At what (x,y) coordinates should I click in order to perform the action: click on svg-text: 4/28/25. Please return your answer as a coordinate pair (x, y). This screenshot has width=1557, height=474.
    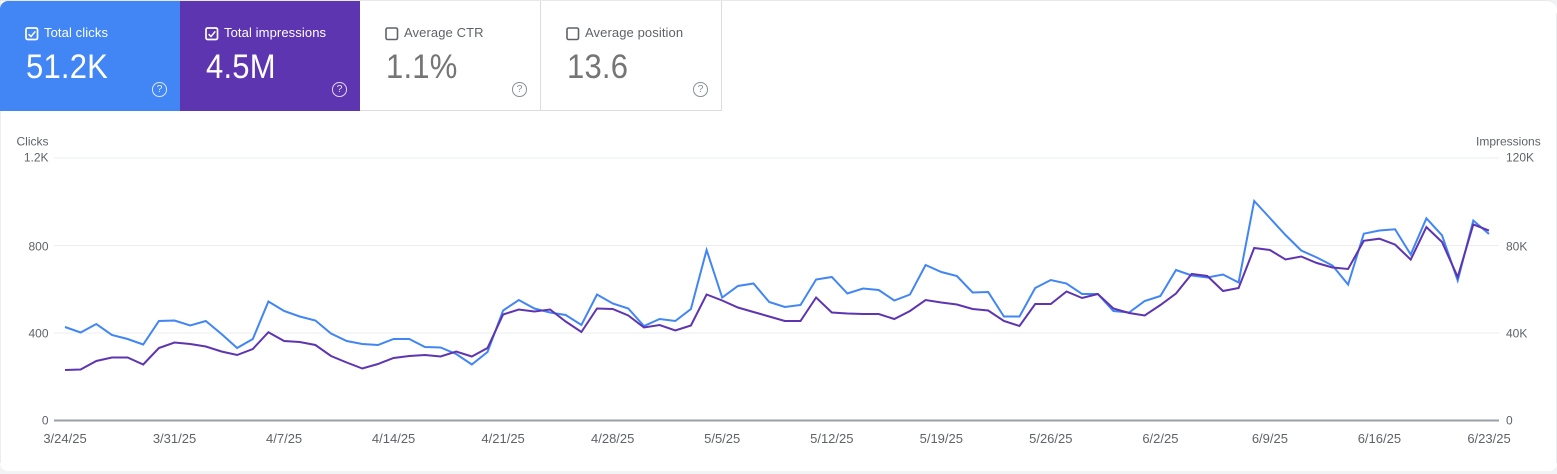
    Looking at the image, I should click on (612, 438).